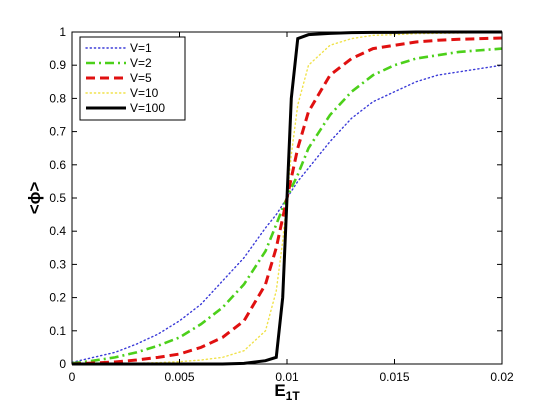  Describe the element at coordinates (57, 264) in the screenshot. I see `y-tick-label: 0.3` at that location.